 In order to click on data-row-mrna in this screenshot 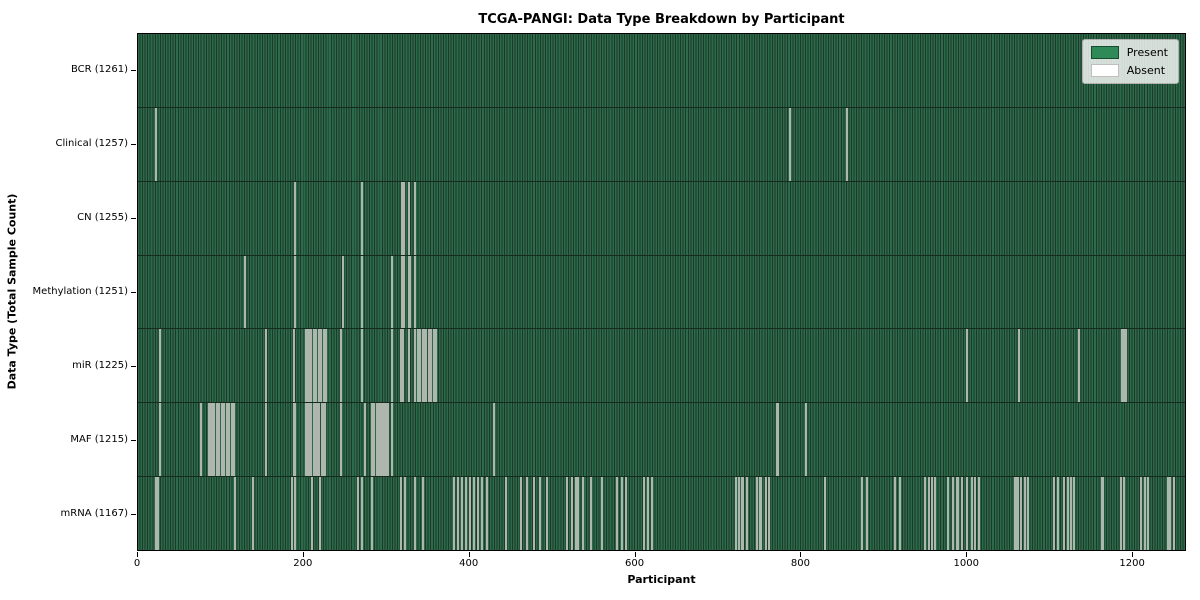, I will do `click(661, 514)`.